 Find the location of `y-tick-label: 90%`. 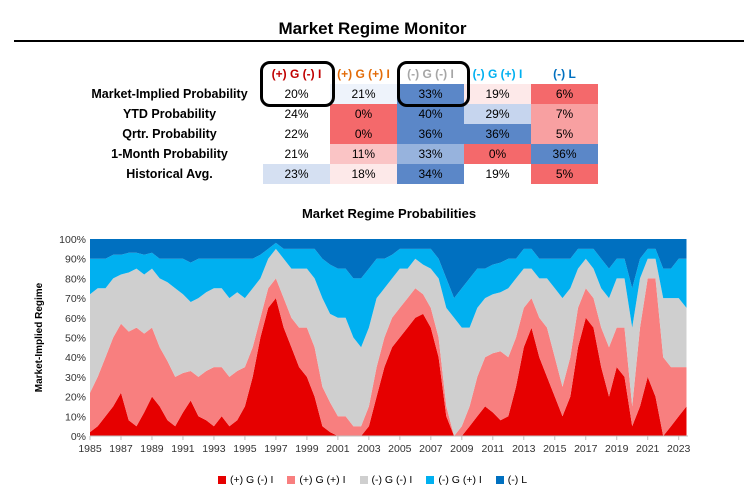

y-tick-label: 90% is located at coordinates (75, 260).